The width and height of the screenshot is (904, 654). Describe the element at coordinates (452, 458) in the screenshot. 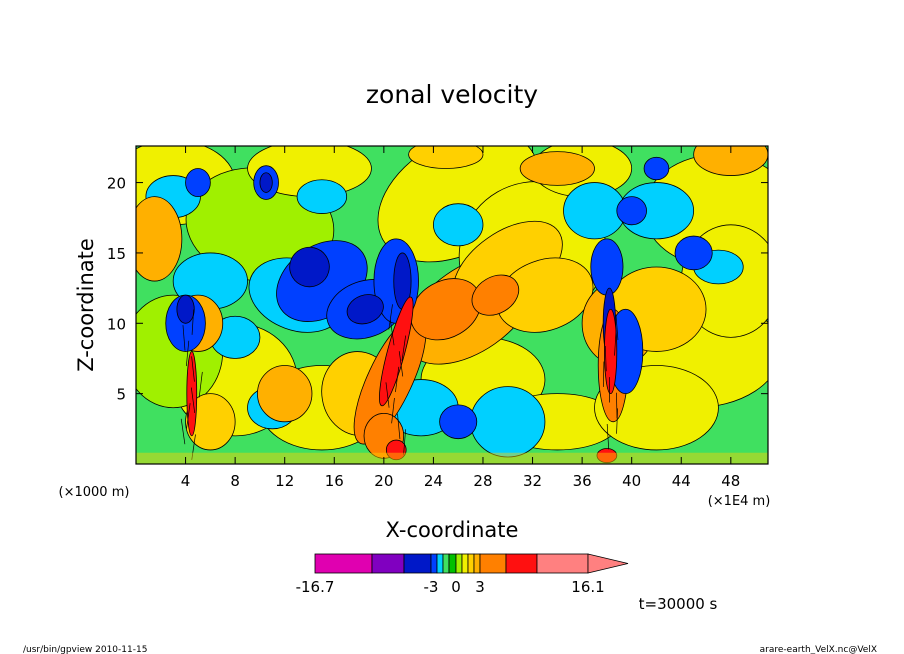

I see `surface-band` at that location.